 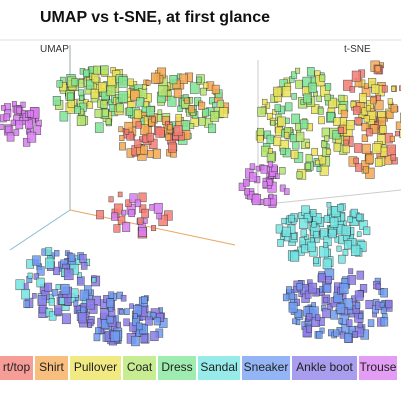 I want to click on axis-line, so click(x=40, y=230).